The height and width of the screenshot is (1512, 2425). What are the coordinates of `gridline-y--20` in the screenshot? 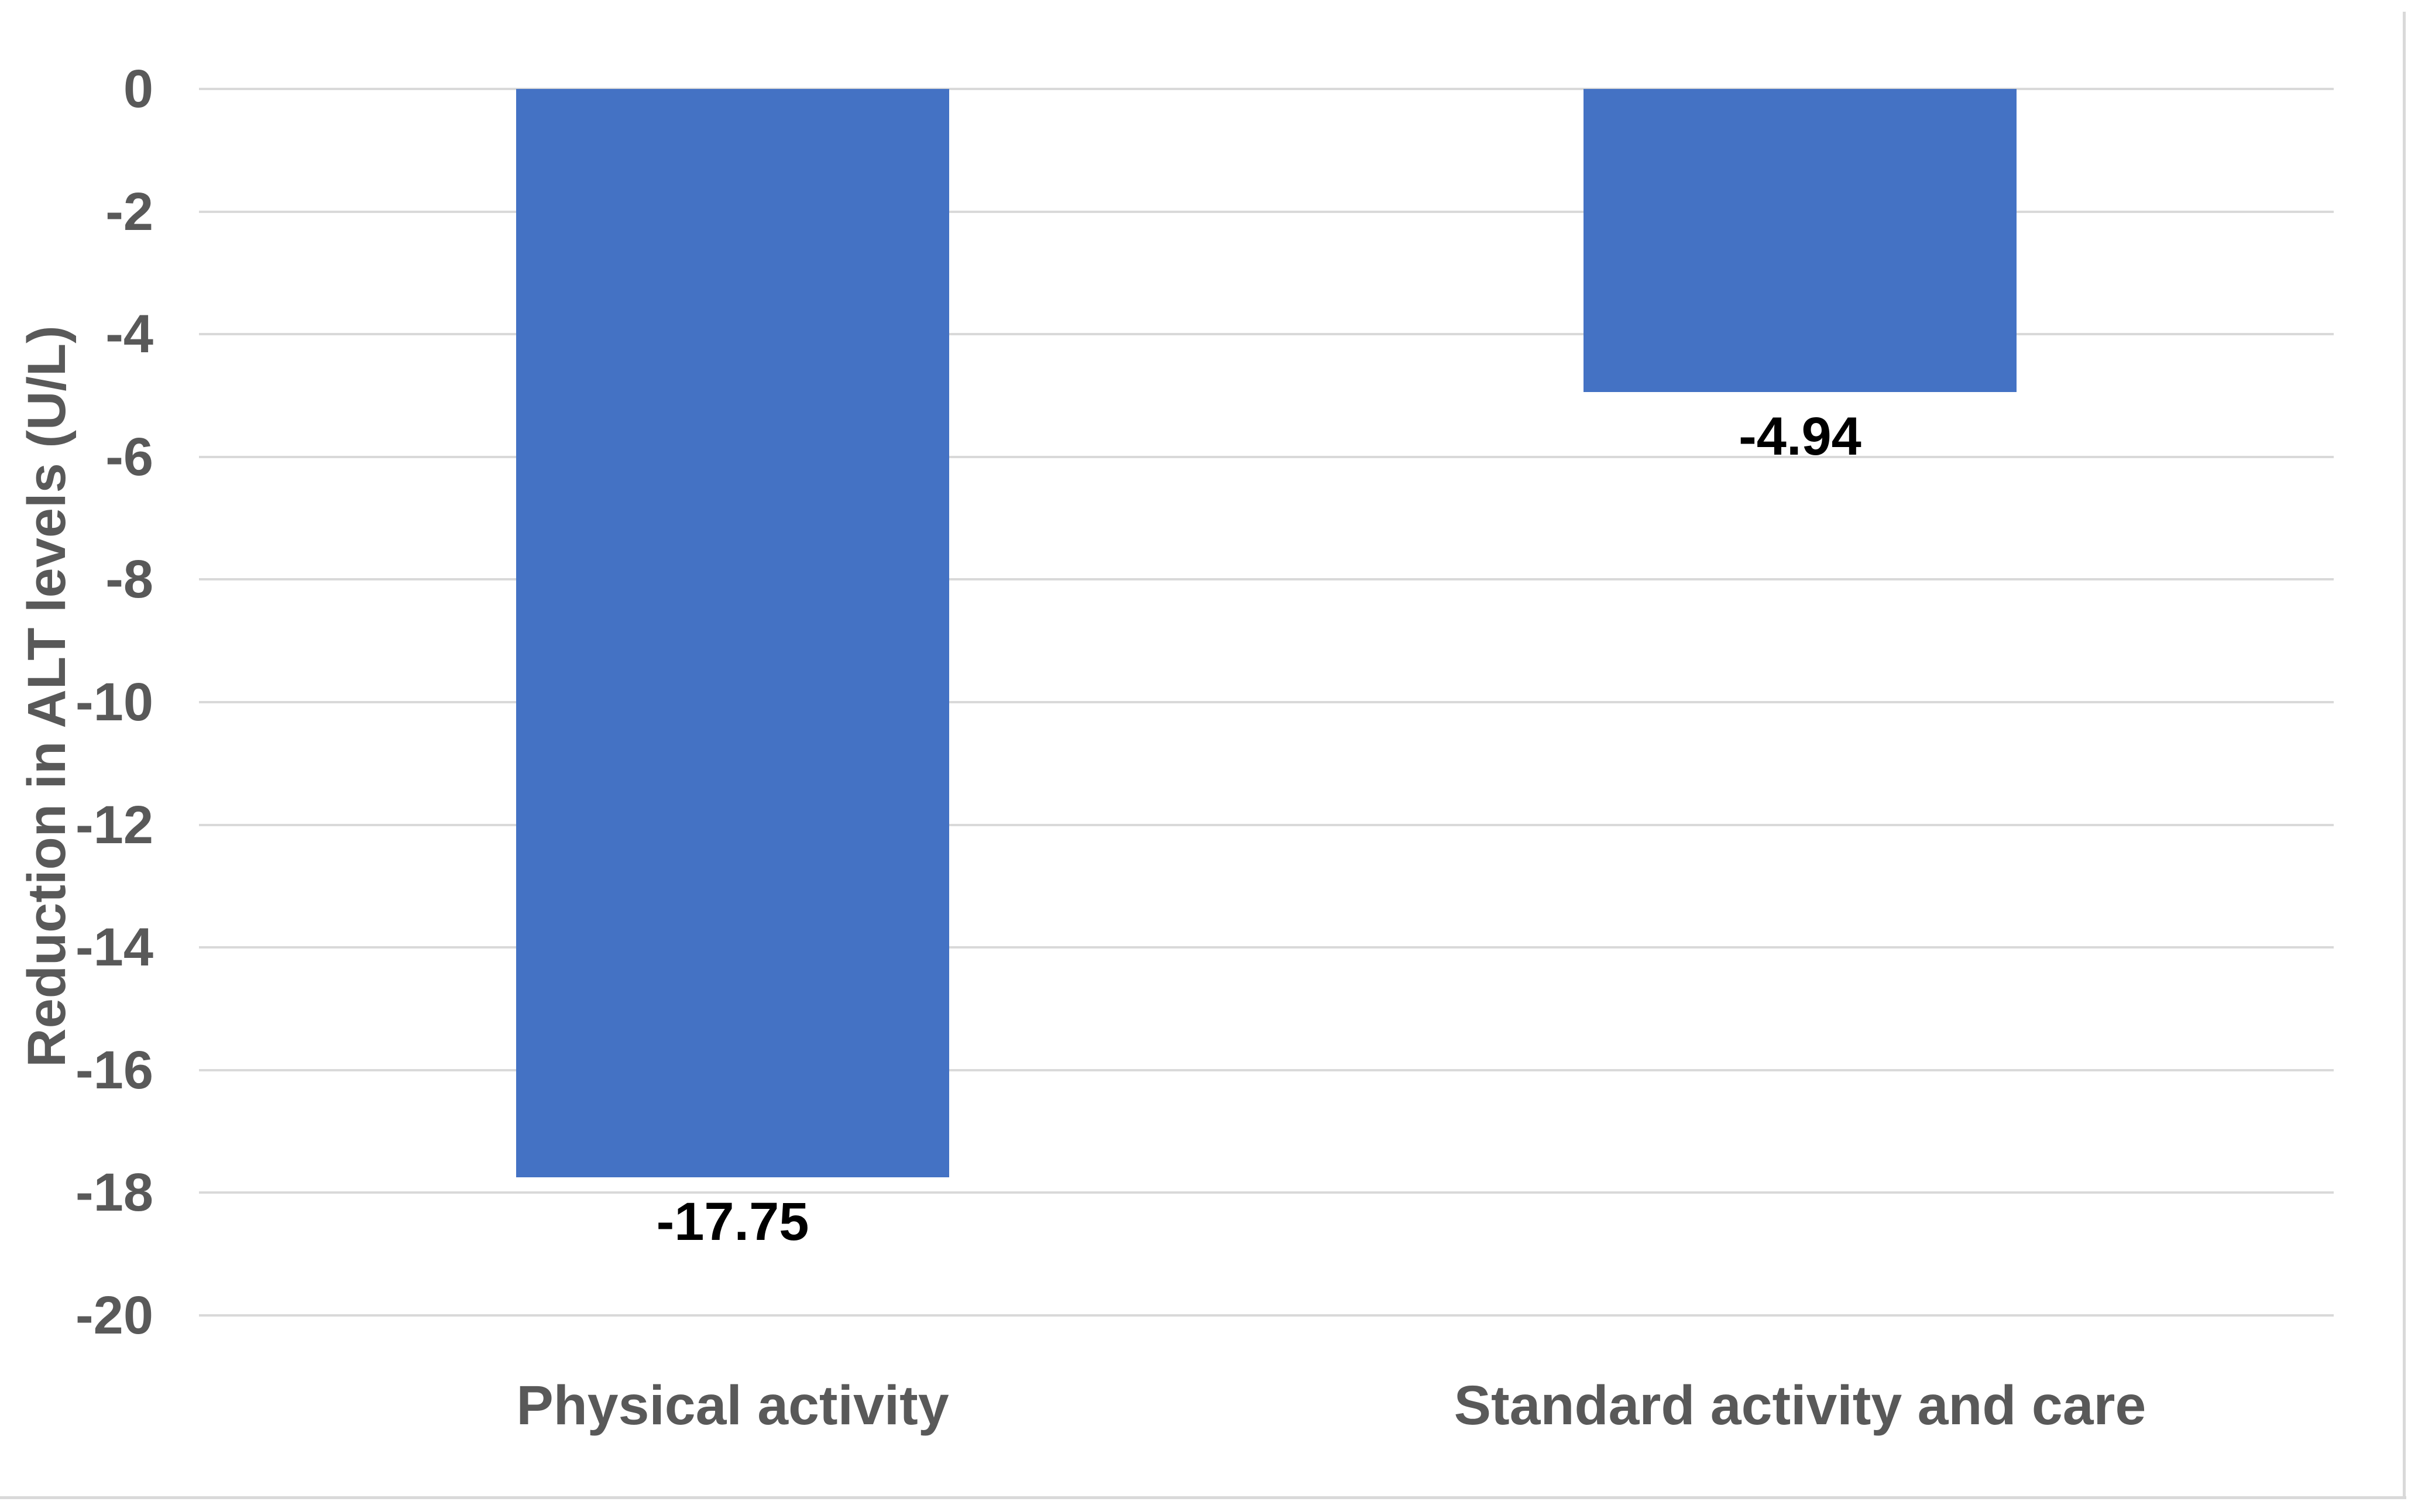 It's located at (1266, 1315).